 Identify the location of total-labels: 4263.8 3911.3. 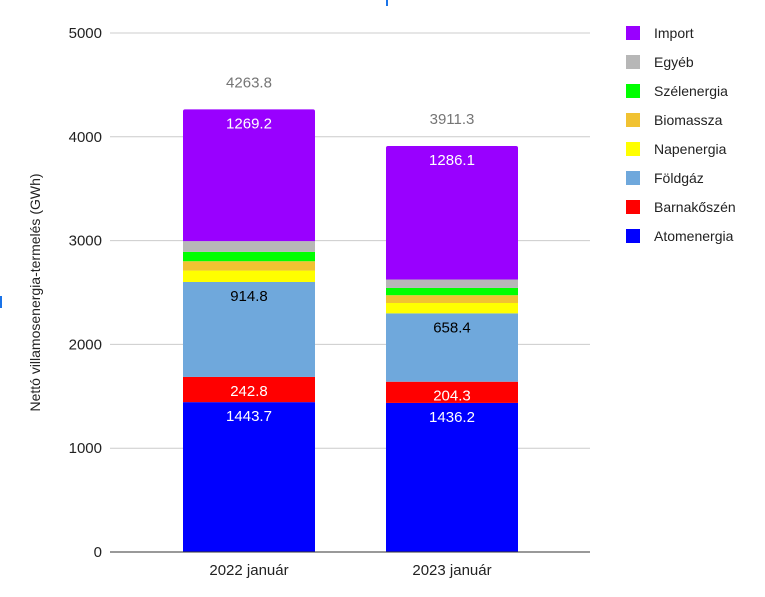
(350, 101).